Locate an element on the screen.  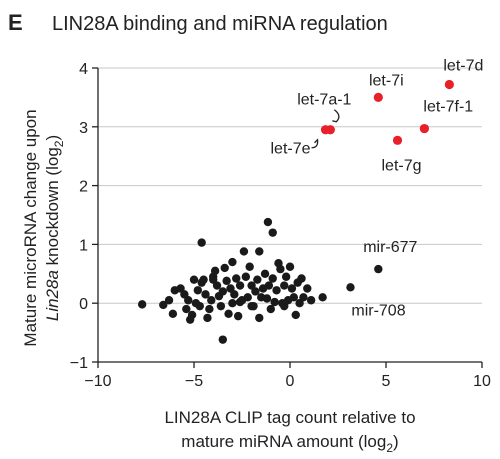
panel-label: E is located at coordinates (15, 22).